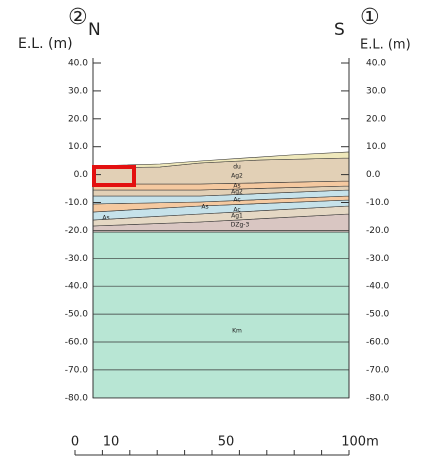 The width and height of the screenshot is (439, 465). What do you see at coordinates (94, 30) in the screenshot?
I see `left-direction: N` at bounding box center [94, 30].